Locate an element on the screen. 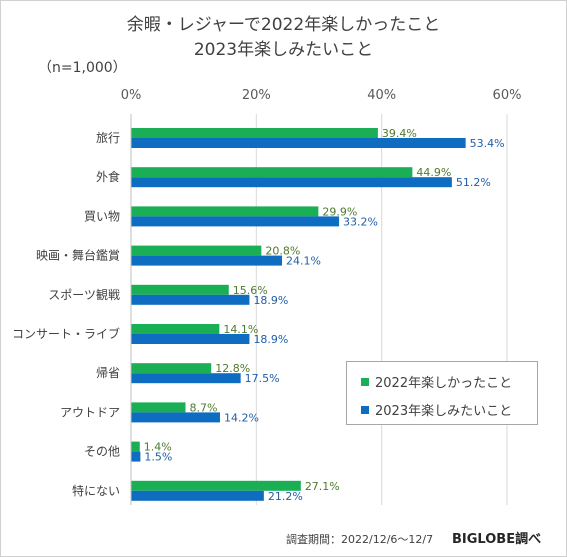 The width and height of the screenshot is (567, 557). category-label-2: 買い物 is located at coordinates (102, 216).